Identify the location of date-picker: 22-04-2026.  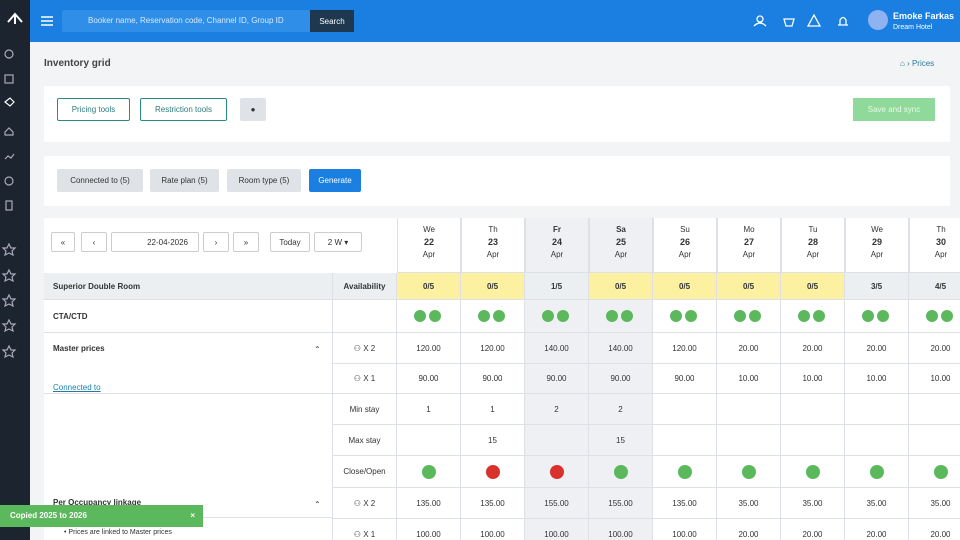
(155, 242).